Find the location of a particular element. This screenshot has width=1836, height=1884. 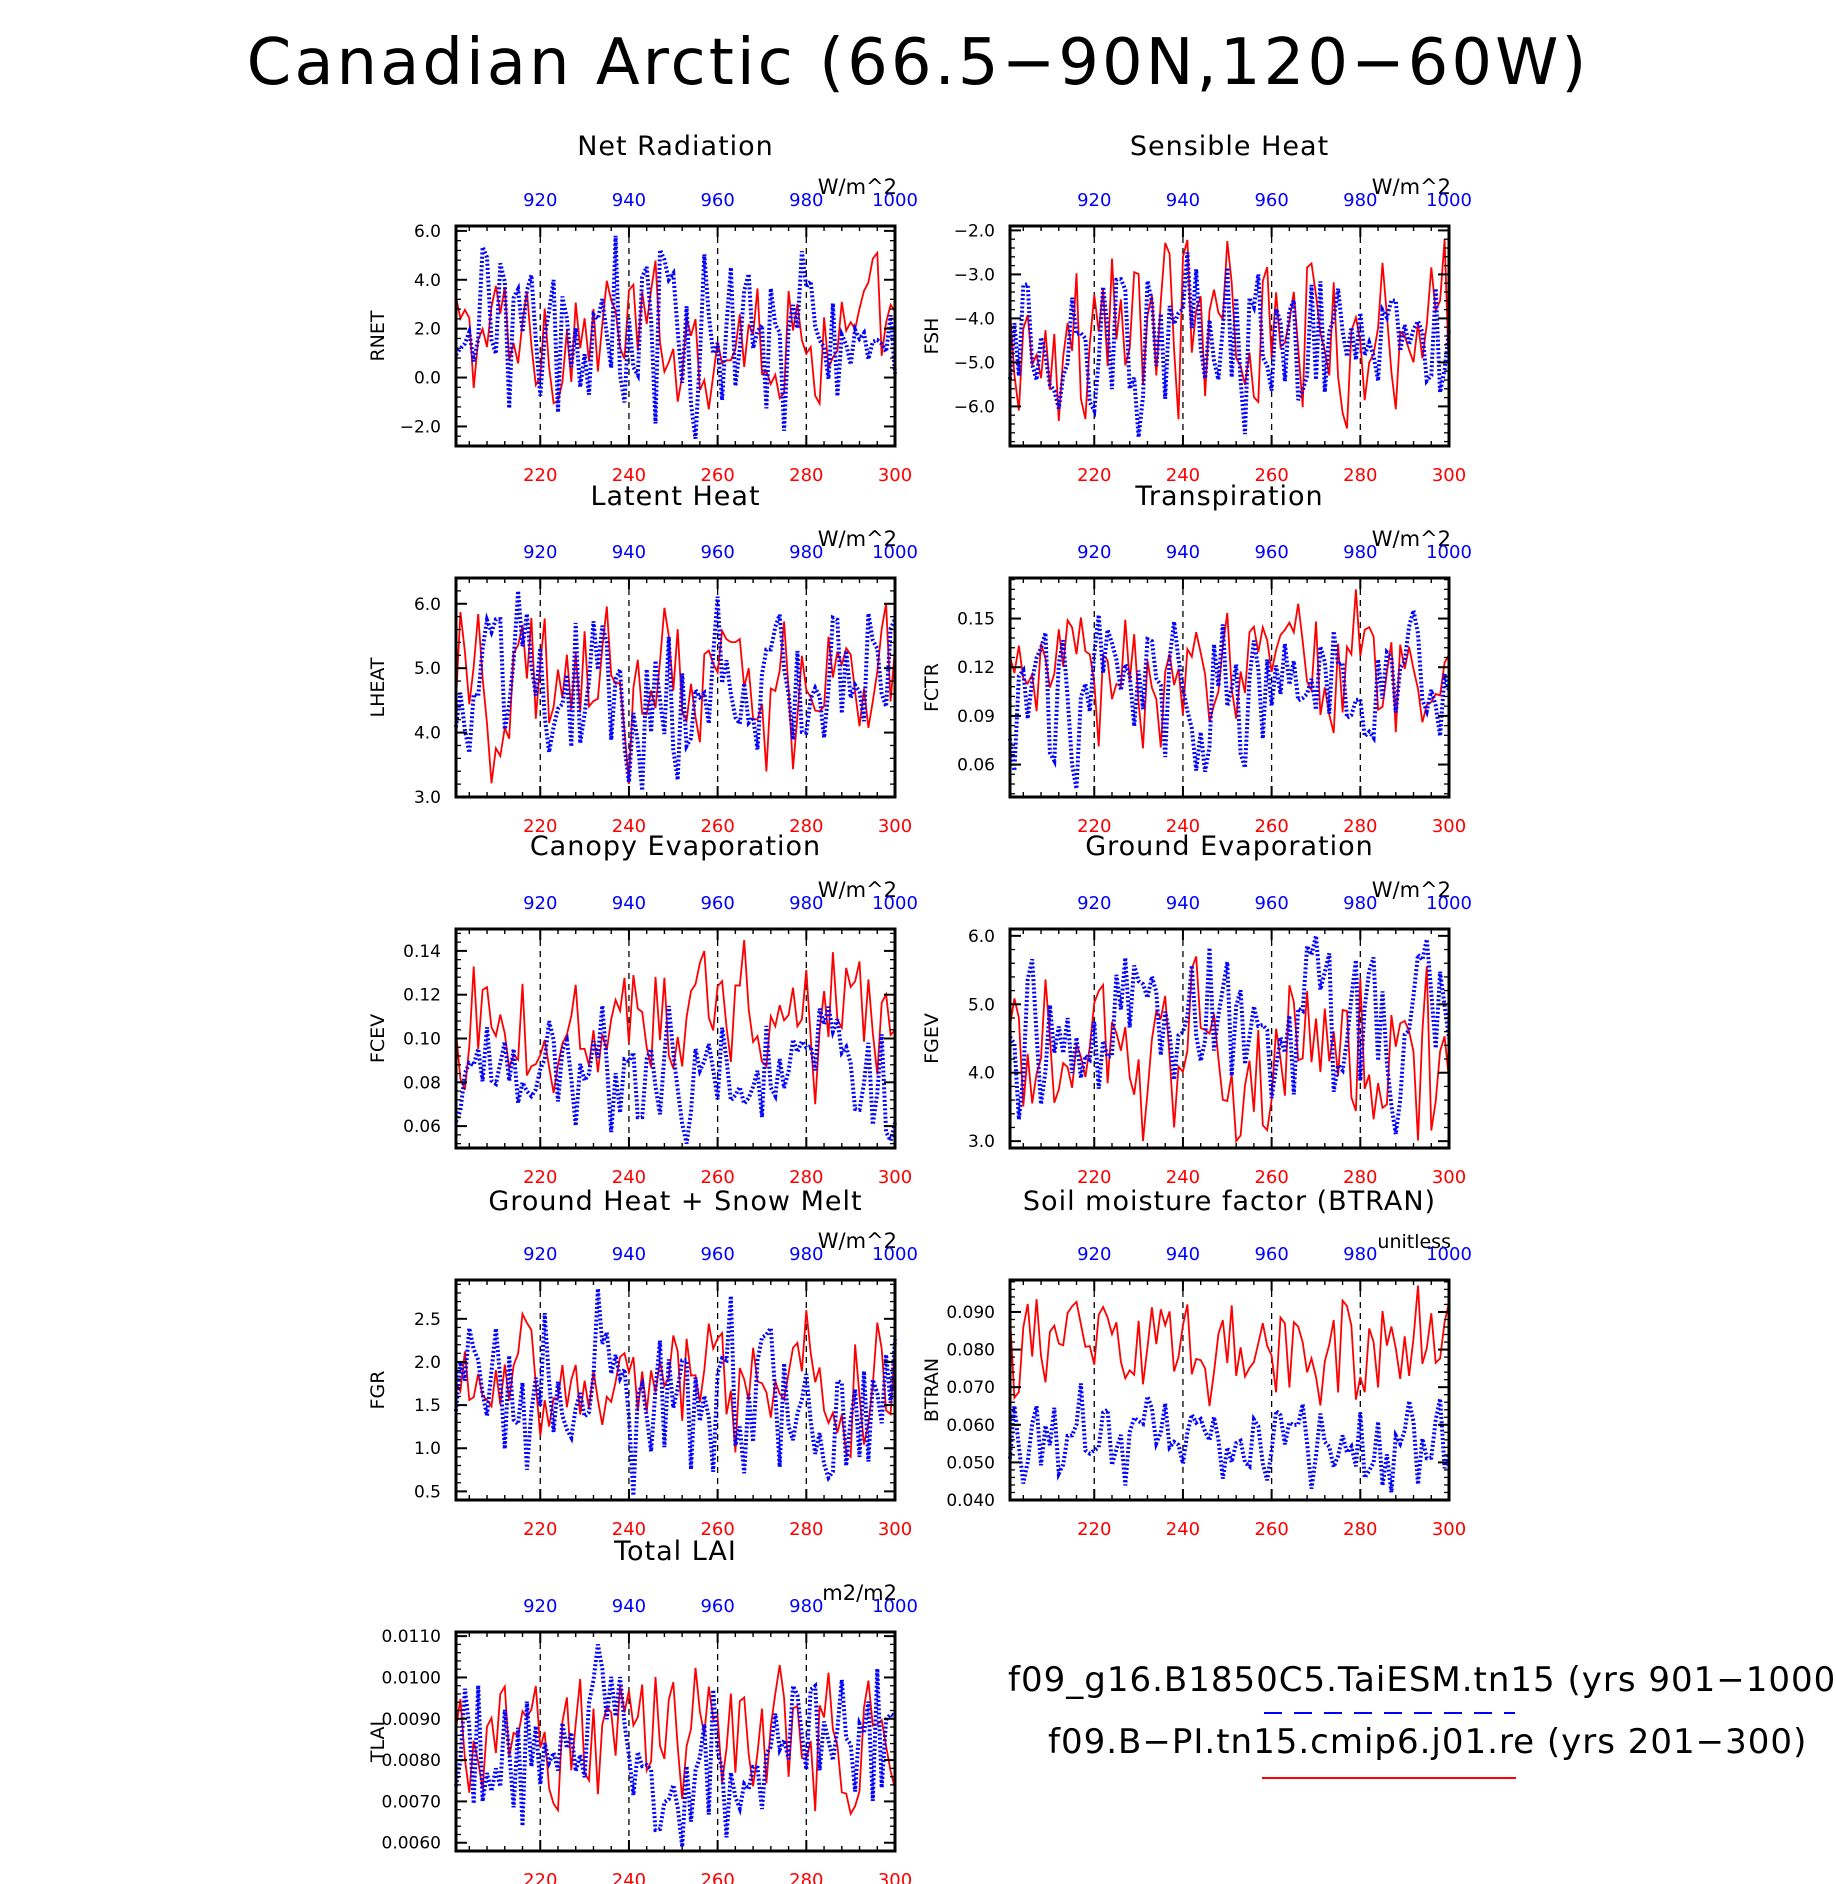

y-tick-label: 0.080 is located at coordinates (970, 1351).